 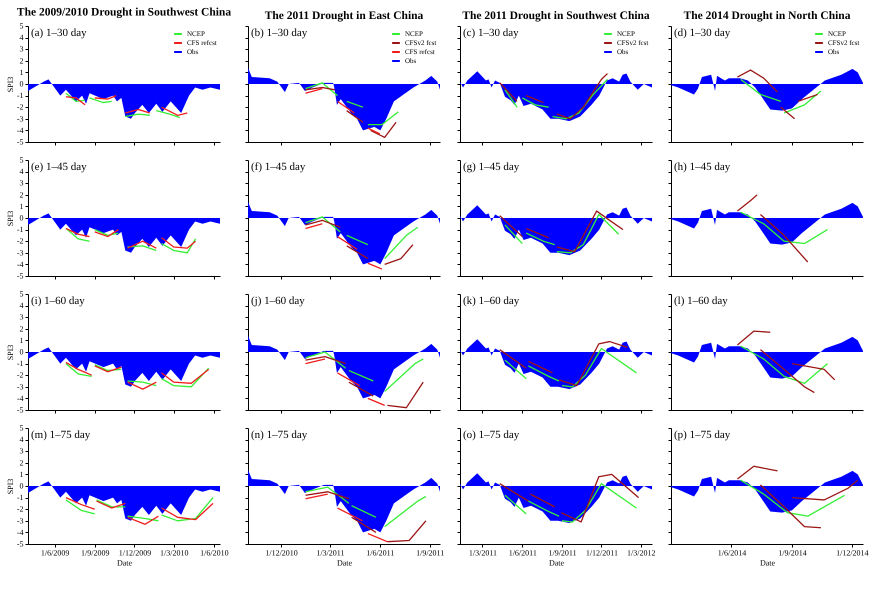 I want to click on chart-title: The 2011 Drought in East China, so click(x=344, y=16).